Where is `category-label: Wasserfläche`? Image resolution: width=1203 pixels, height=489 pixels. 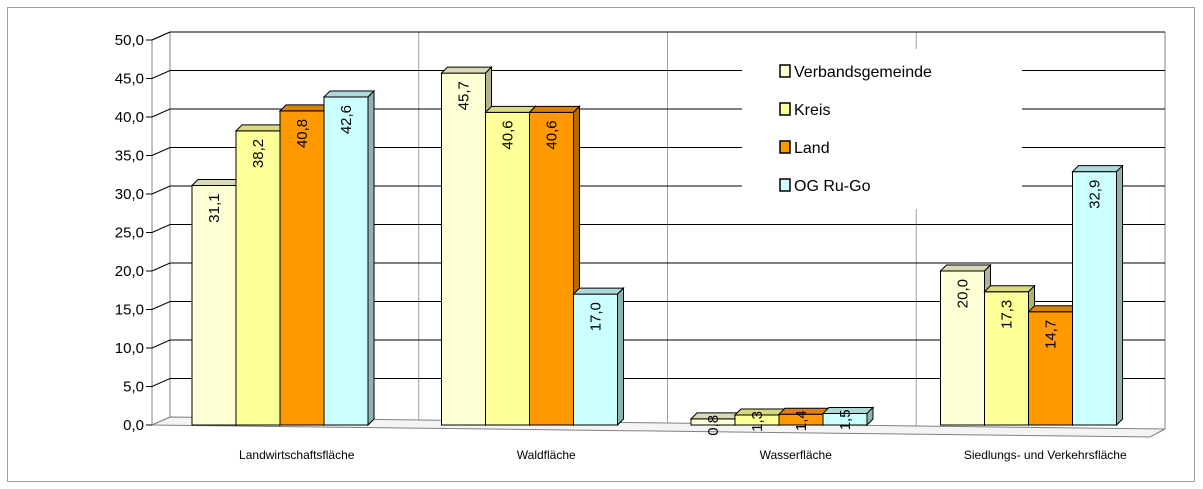 category-label: Wasserfläche is located at coordinates (796, 455).